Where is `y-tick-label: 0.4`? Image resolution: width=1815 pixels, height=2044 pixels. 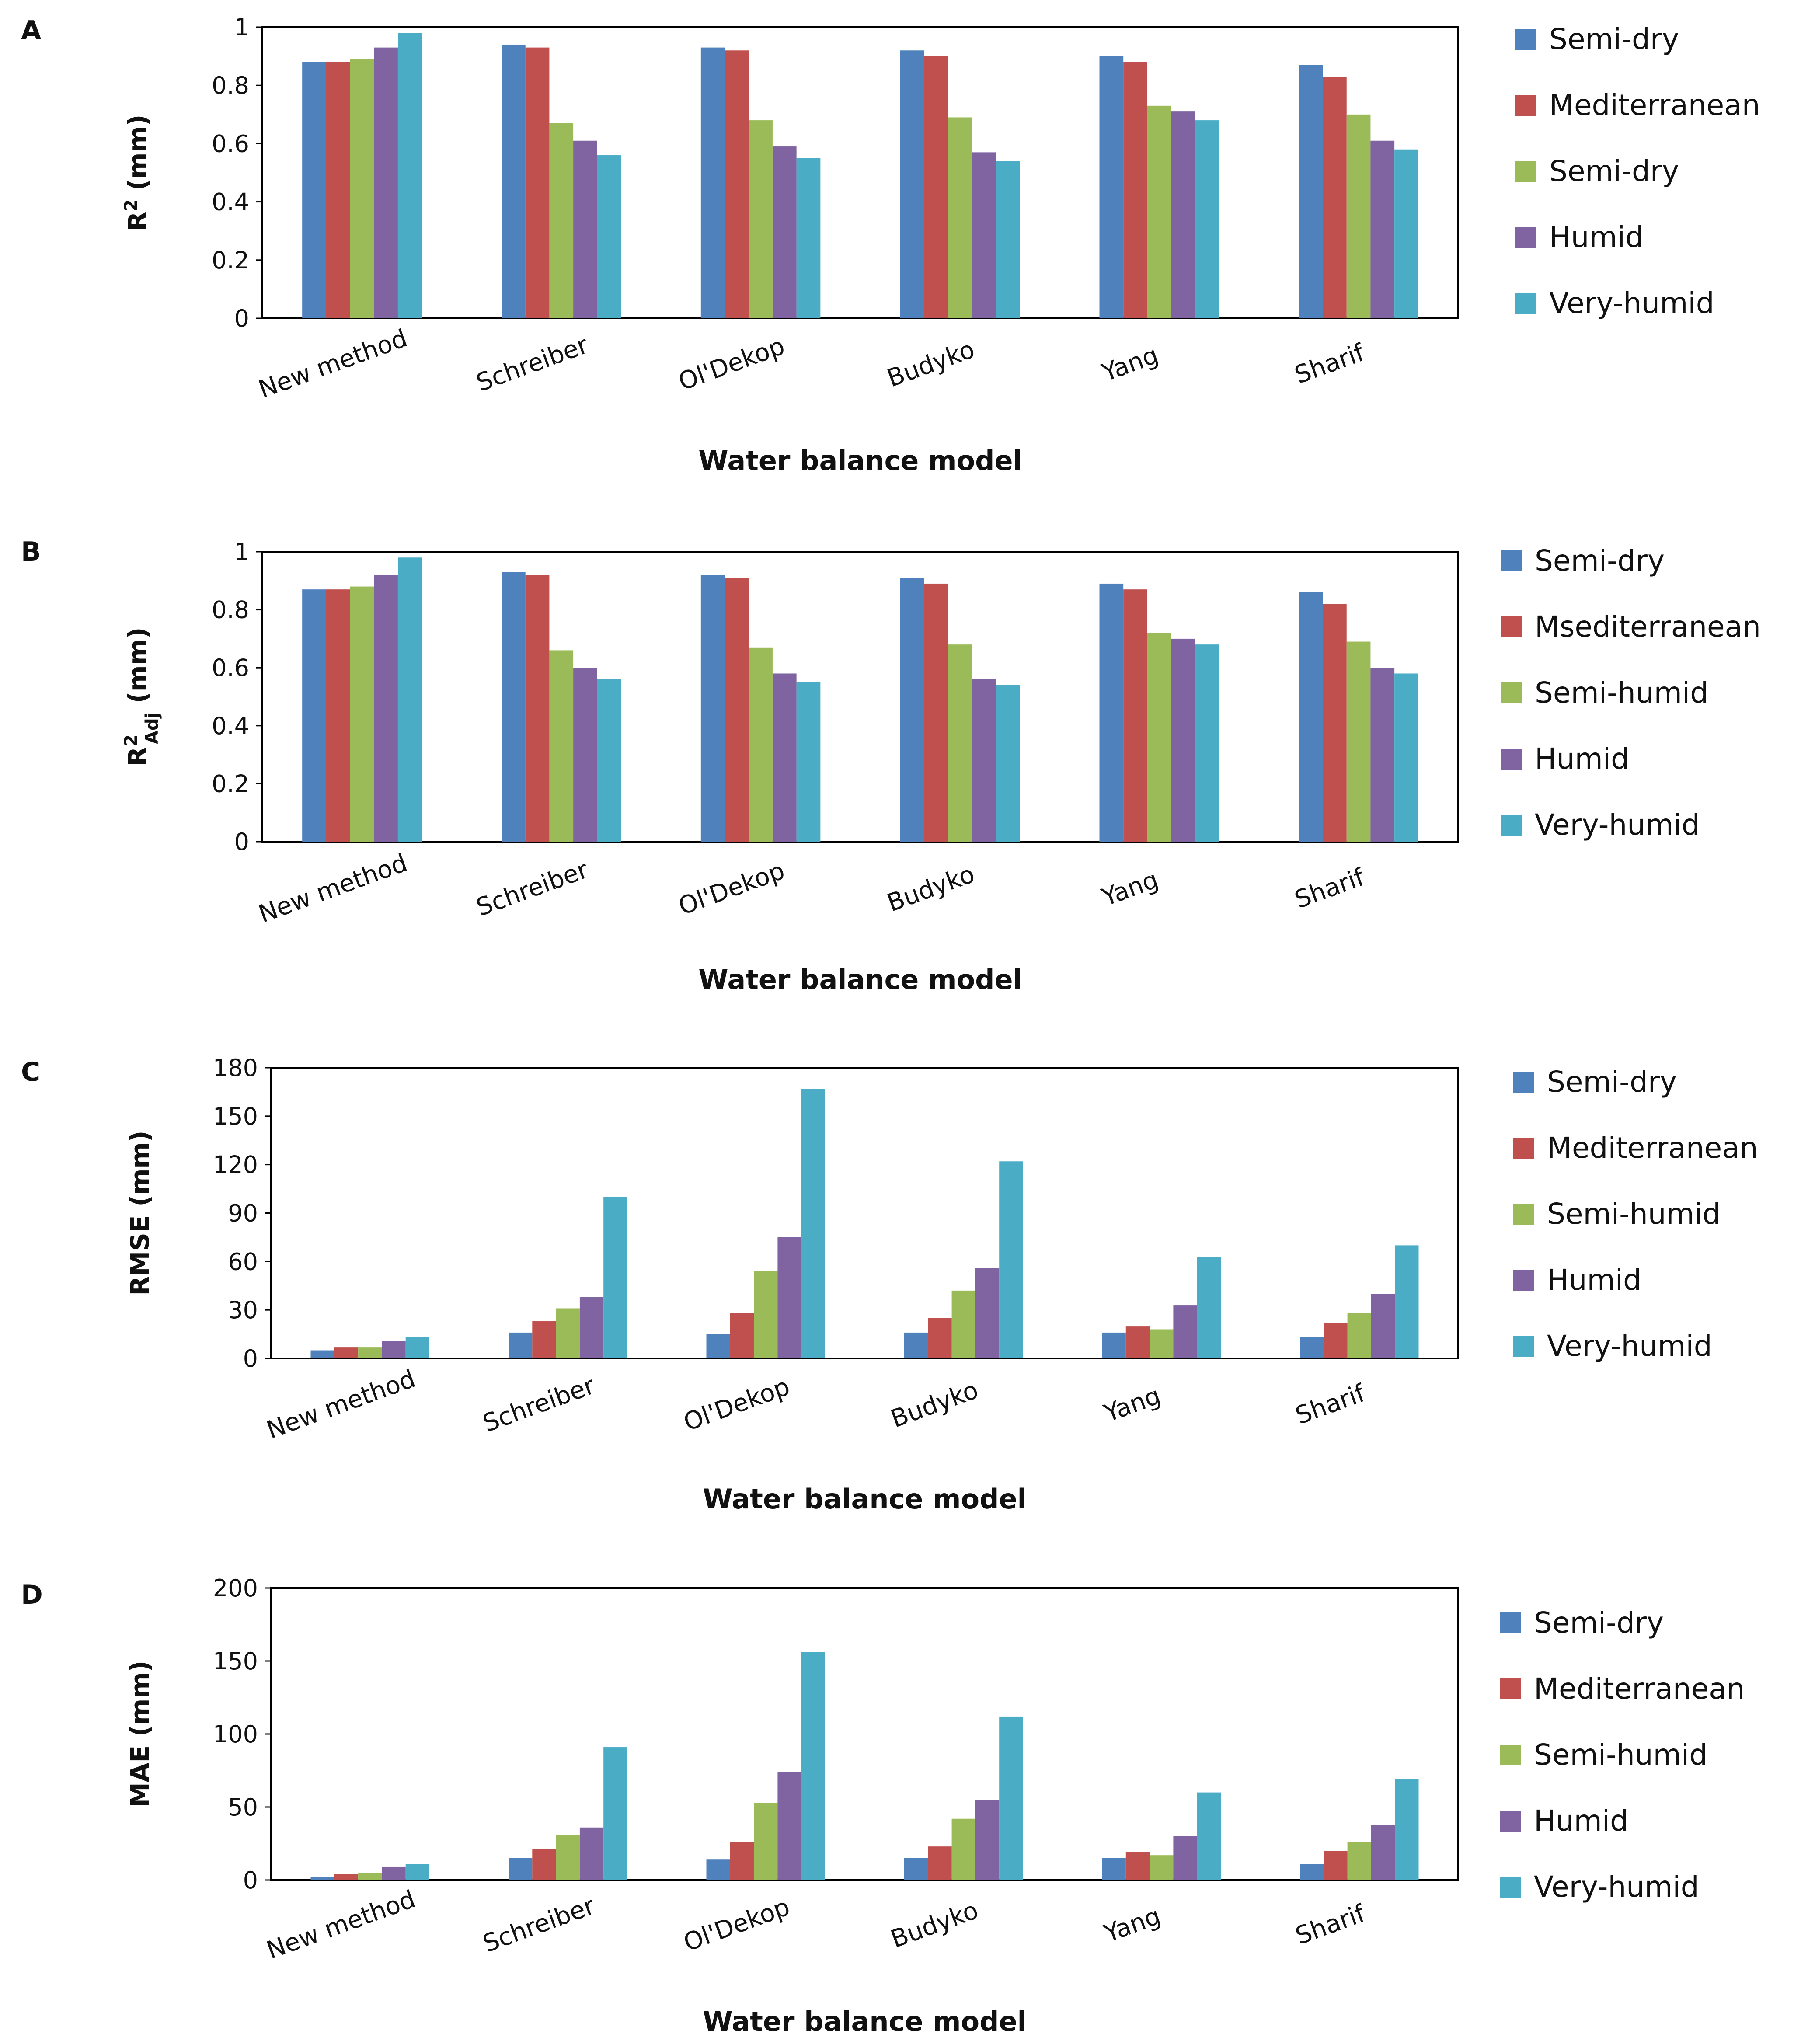 y-tick-label: 0.4 is located at coordinates (230, 202).